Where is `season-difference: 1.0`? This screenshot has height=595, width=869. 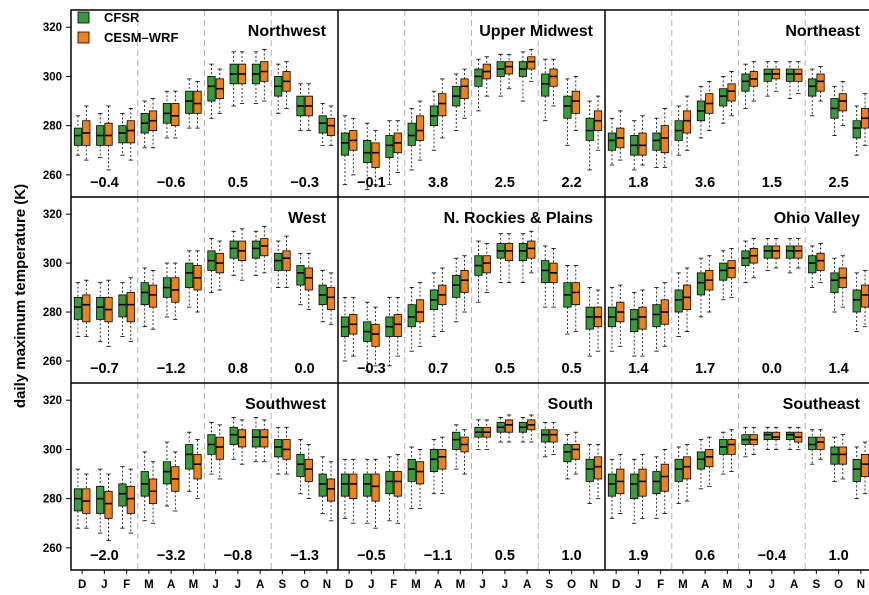
season-difference: 1.0 is located at coordinates (572, 556).